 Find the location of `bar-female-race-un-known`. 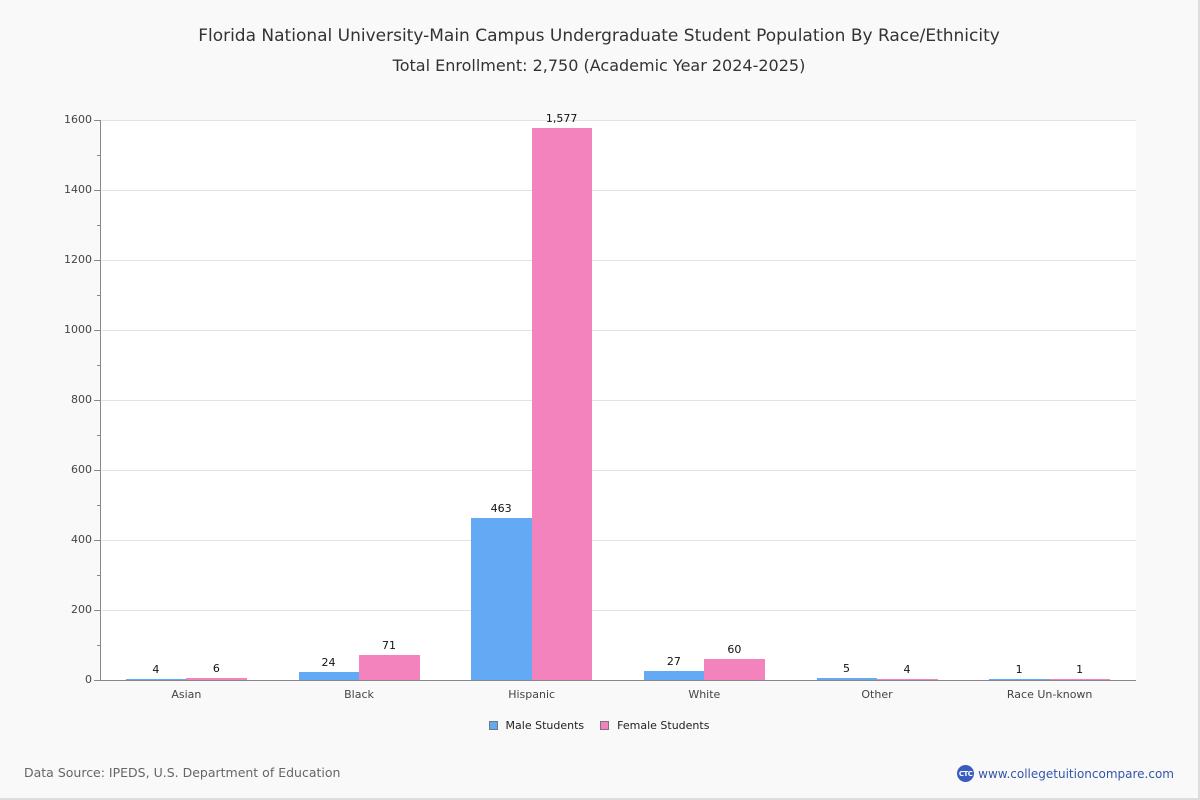

bar-female-race-un-known is located at coordinates (1080, 679).